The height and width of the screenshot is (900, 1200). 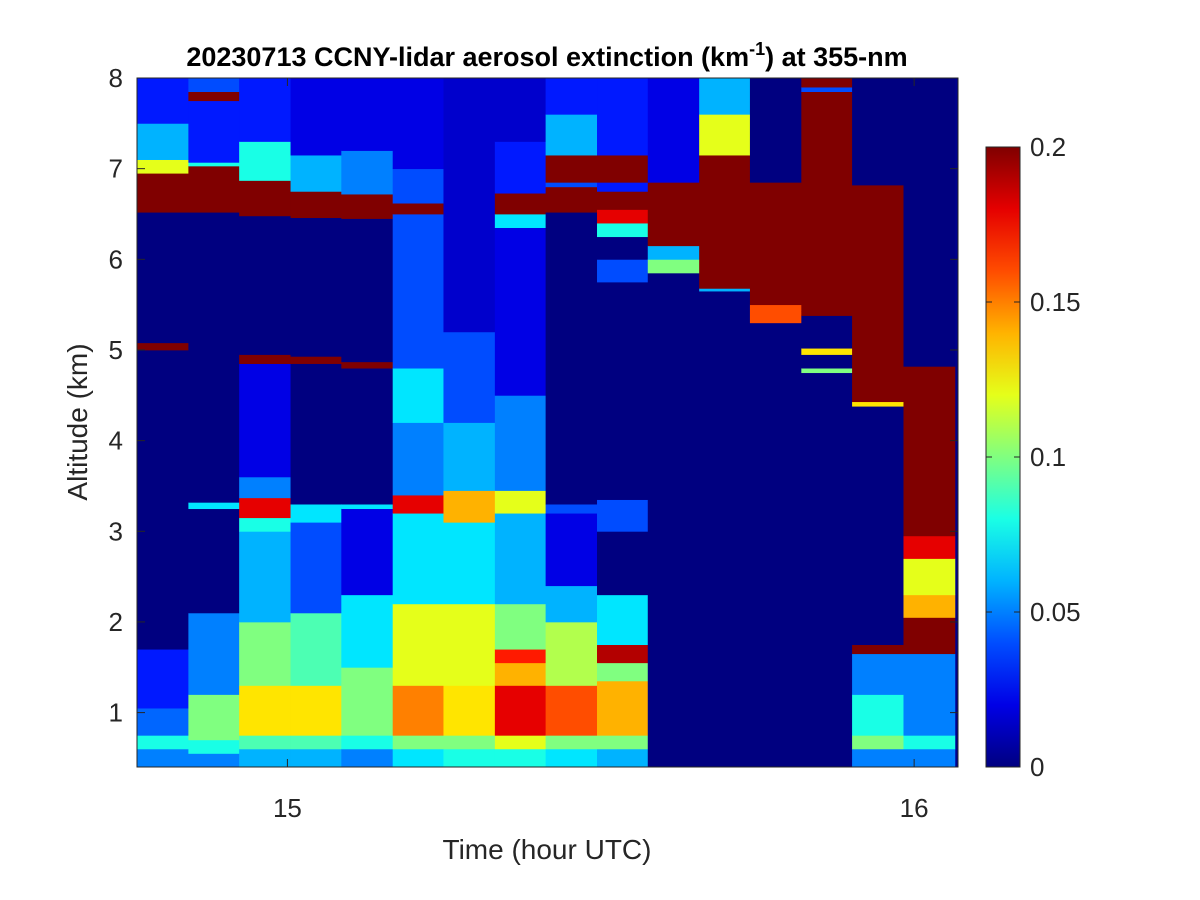 What do you see at coordinates (914, 808) in the screenshot?
I see `x-tick-label: 16` at bounding box center [914, 808].